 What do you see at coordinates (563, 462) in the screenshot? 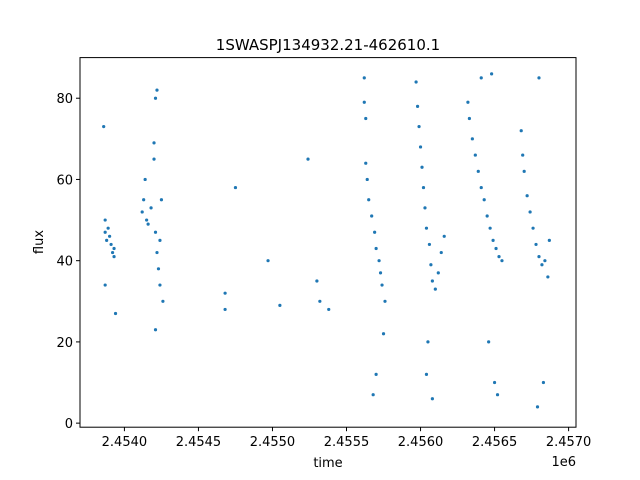
I see `x-axis-offset-label: 1e6` at bounding box center [563, 462].